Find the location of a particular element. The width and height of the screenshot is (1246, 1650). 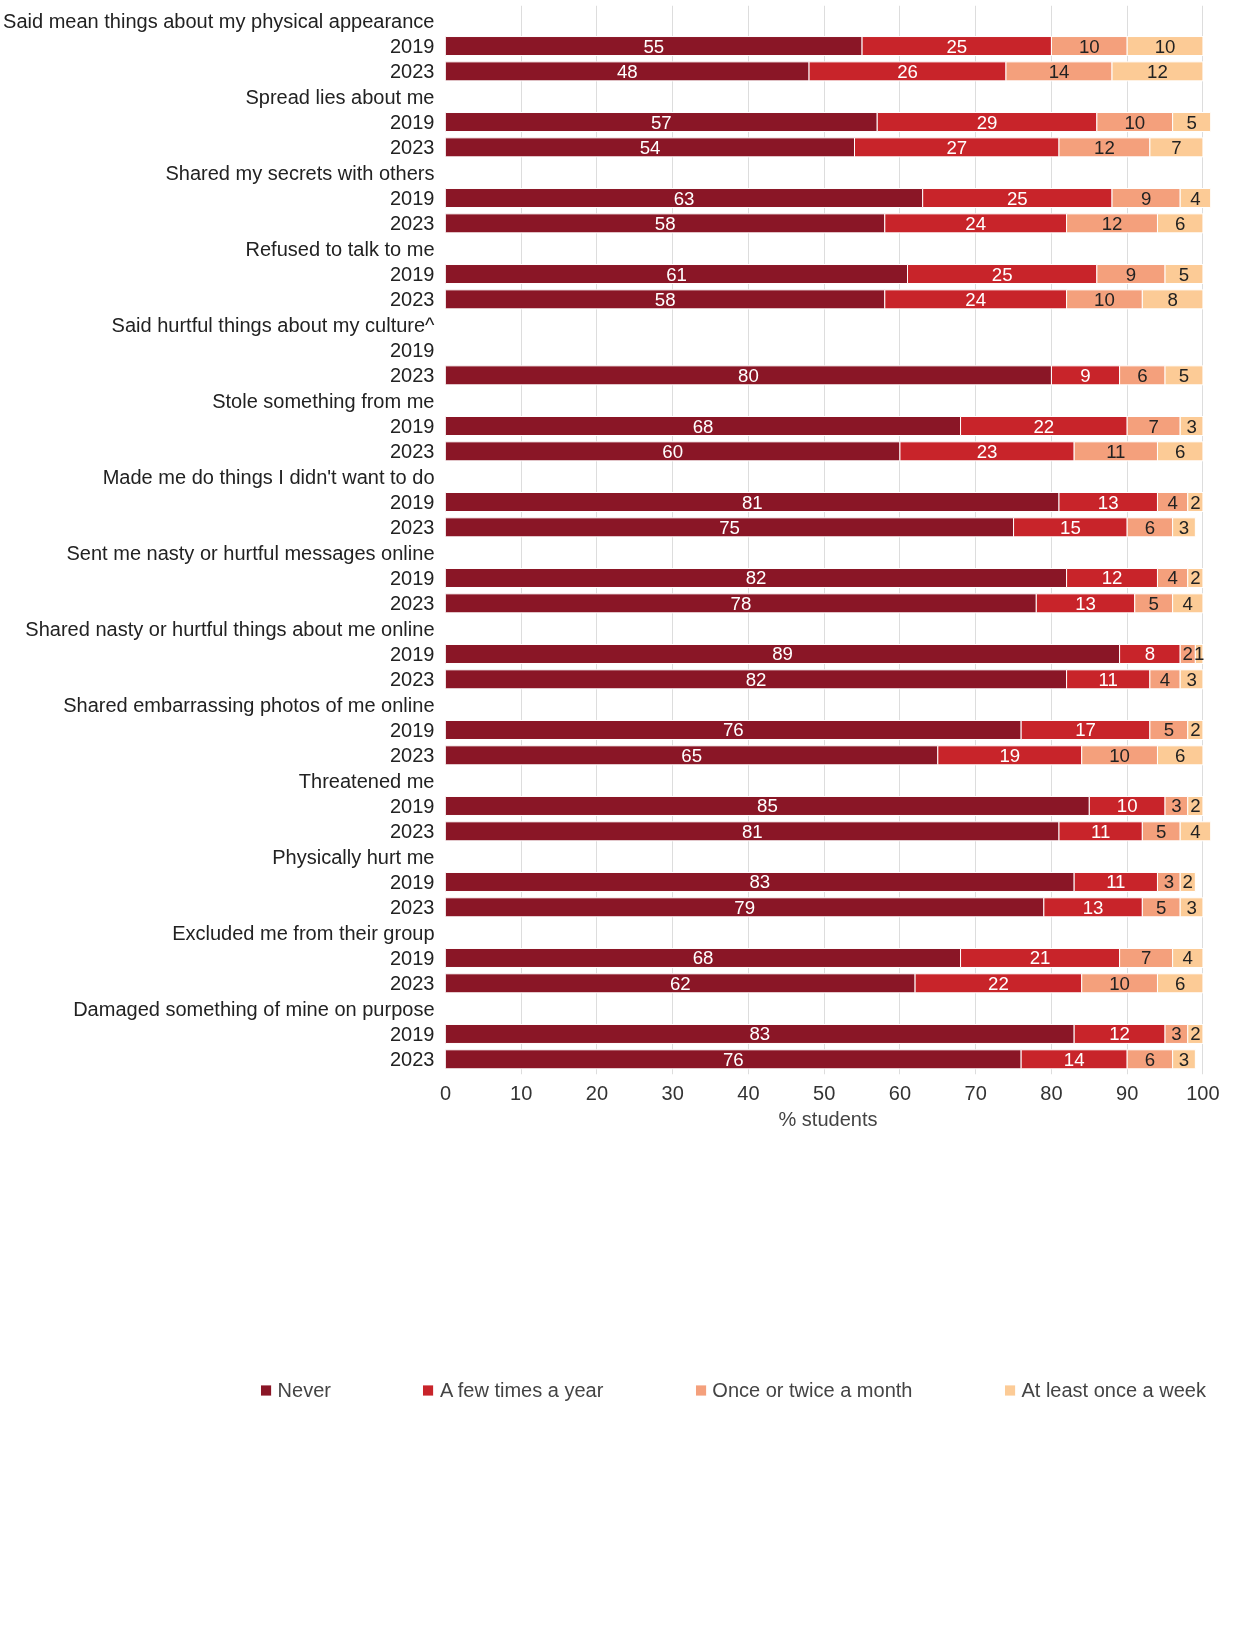

data-label: 76 is located at coordinates (733, 730).